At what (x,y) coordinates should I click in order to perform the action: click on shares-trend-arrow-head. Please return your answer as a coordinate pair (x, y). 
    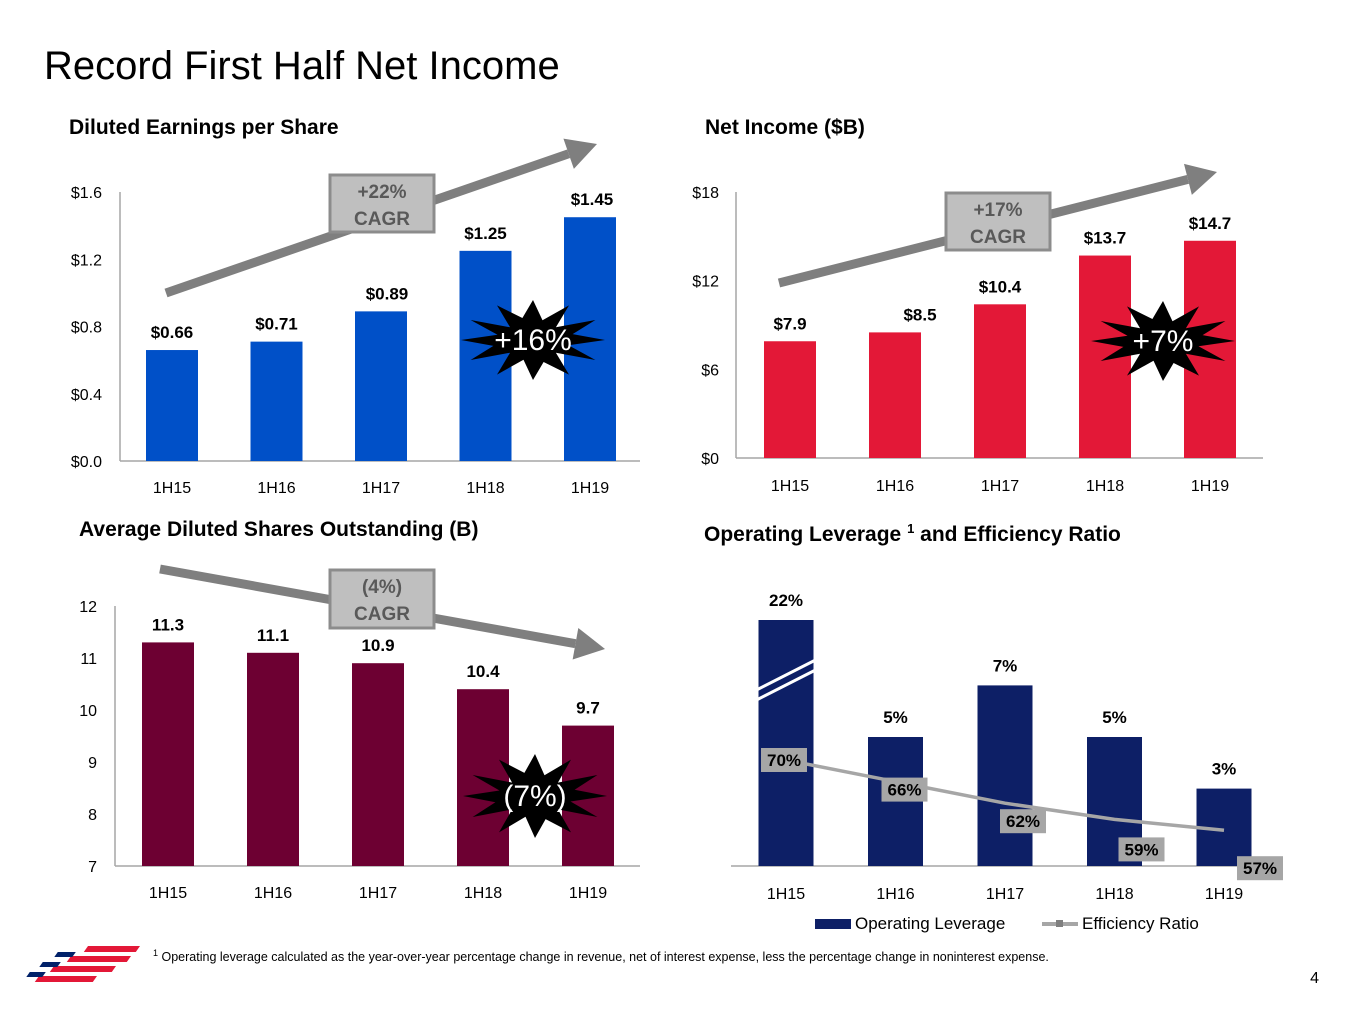
    Looking at the image, I should click on (588, 643).